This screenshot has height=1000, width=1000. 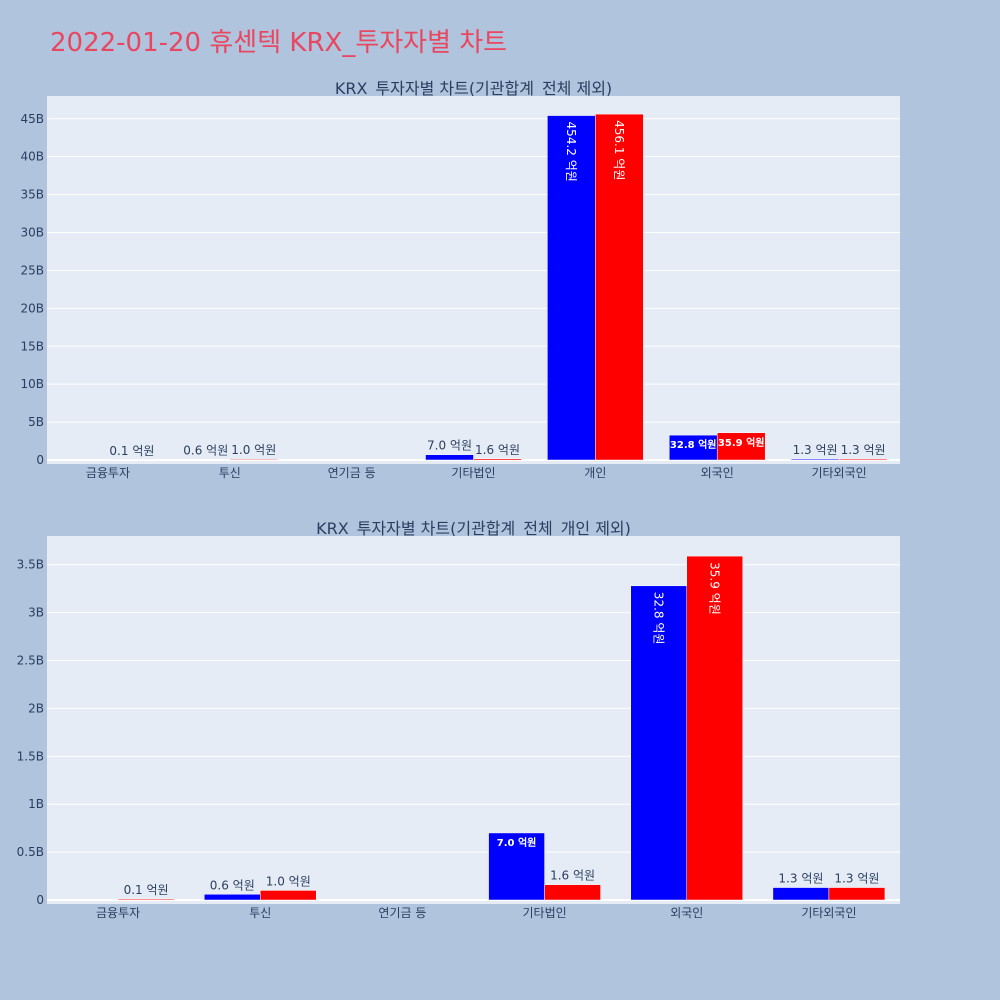 I want to click on y-tick-label: 3.5B, so click(x=30, y=565).